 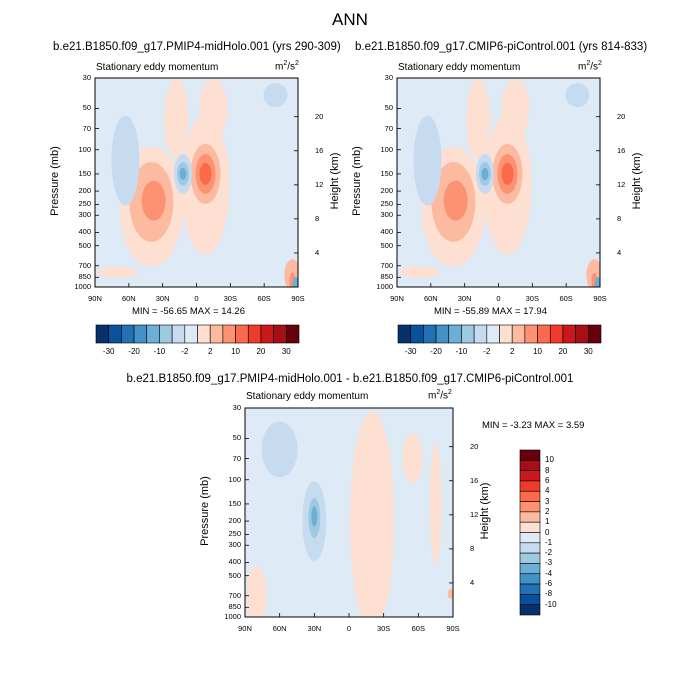 I want to click on panel-3-stats: MIN = -3.23 MAX = 3.59, so click(x=533, y=425).